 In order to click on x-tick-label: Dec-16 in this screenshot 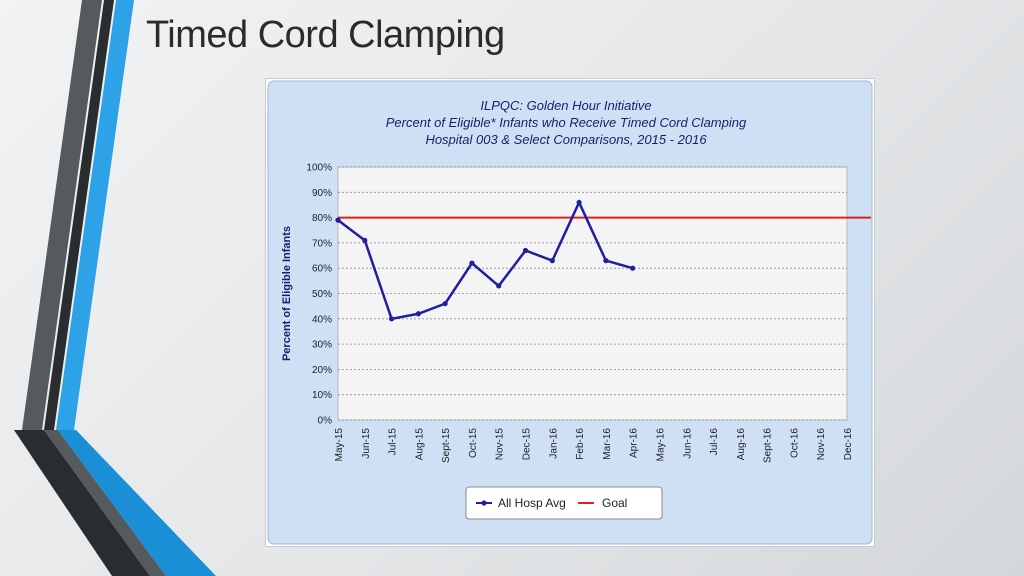, I will do `click(848, 444)`.